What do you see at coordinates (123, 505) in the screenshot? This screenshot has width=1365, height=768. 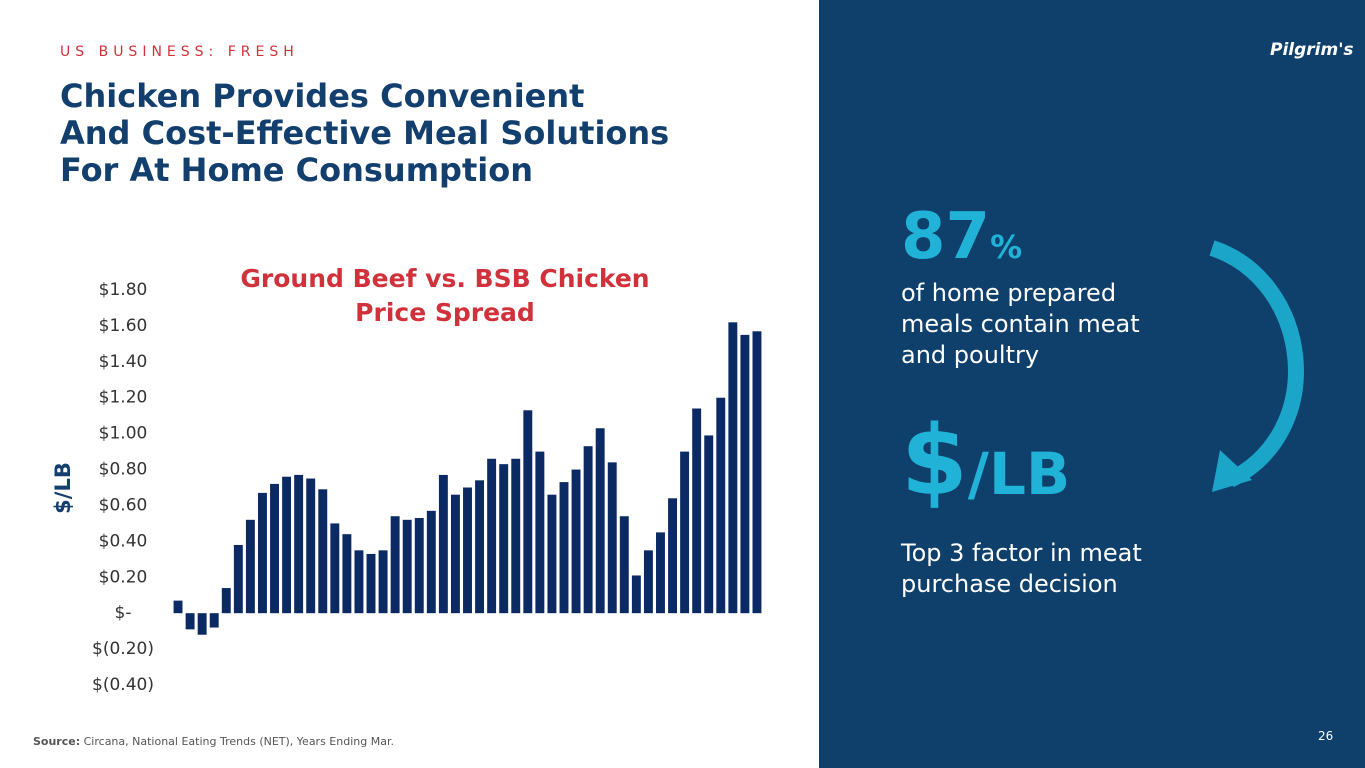 I see `y-tick-label: $0.60` at bounding box center [123, 505].